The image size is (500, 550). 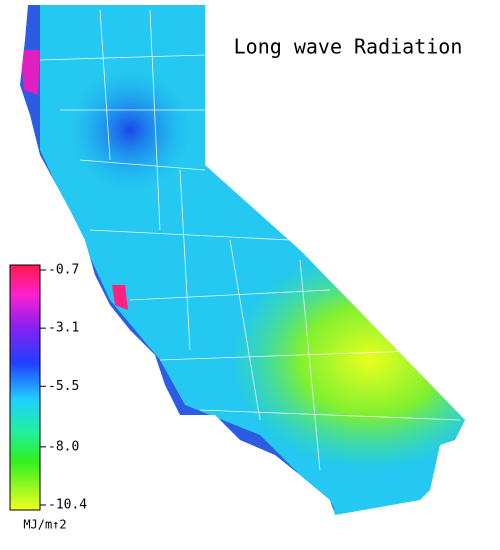 I want to click on colorbar, so click(x=25, y=387).